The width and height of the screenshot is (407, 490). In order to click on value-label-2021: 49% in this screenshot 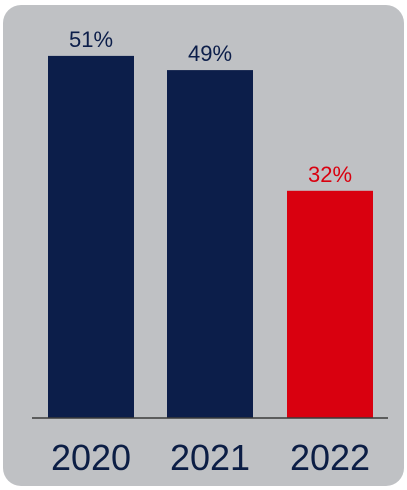, I will do `click(210, 53)`.